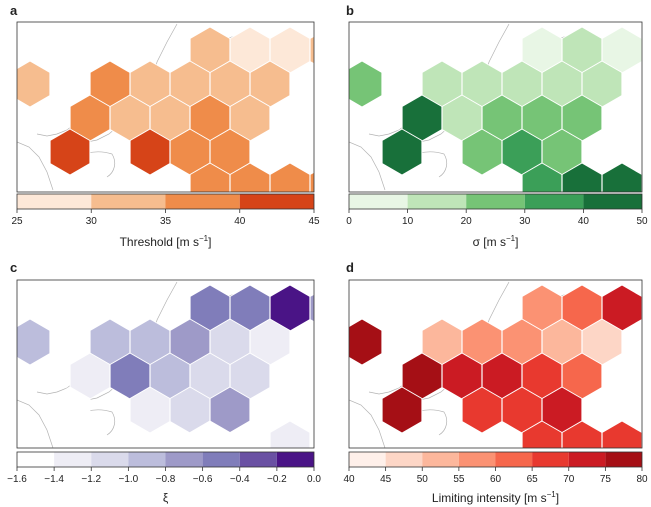 The width and height of the screenshot is (651, 507). What do you see at coordinates (129, 479) in the screenshot?
I see `colorbar-tick-label: −1.0` at bounding box center [129, 479].